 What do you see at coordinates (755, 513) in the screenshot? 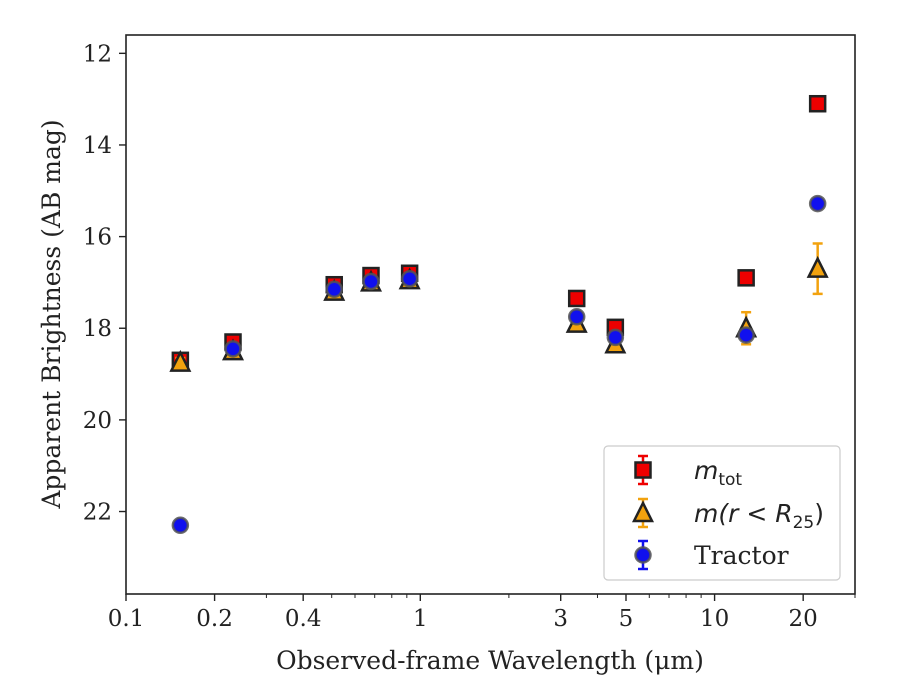
I see `legend-label-rest: (r < R` at bounding box center [755, 513].